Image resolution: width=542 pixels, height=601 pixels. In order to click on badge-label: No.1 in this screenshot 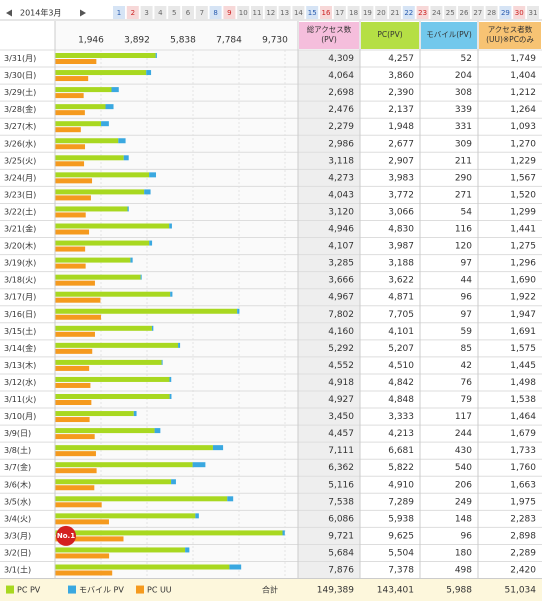, I will do `click(66, 536)`.